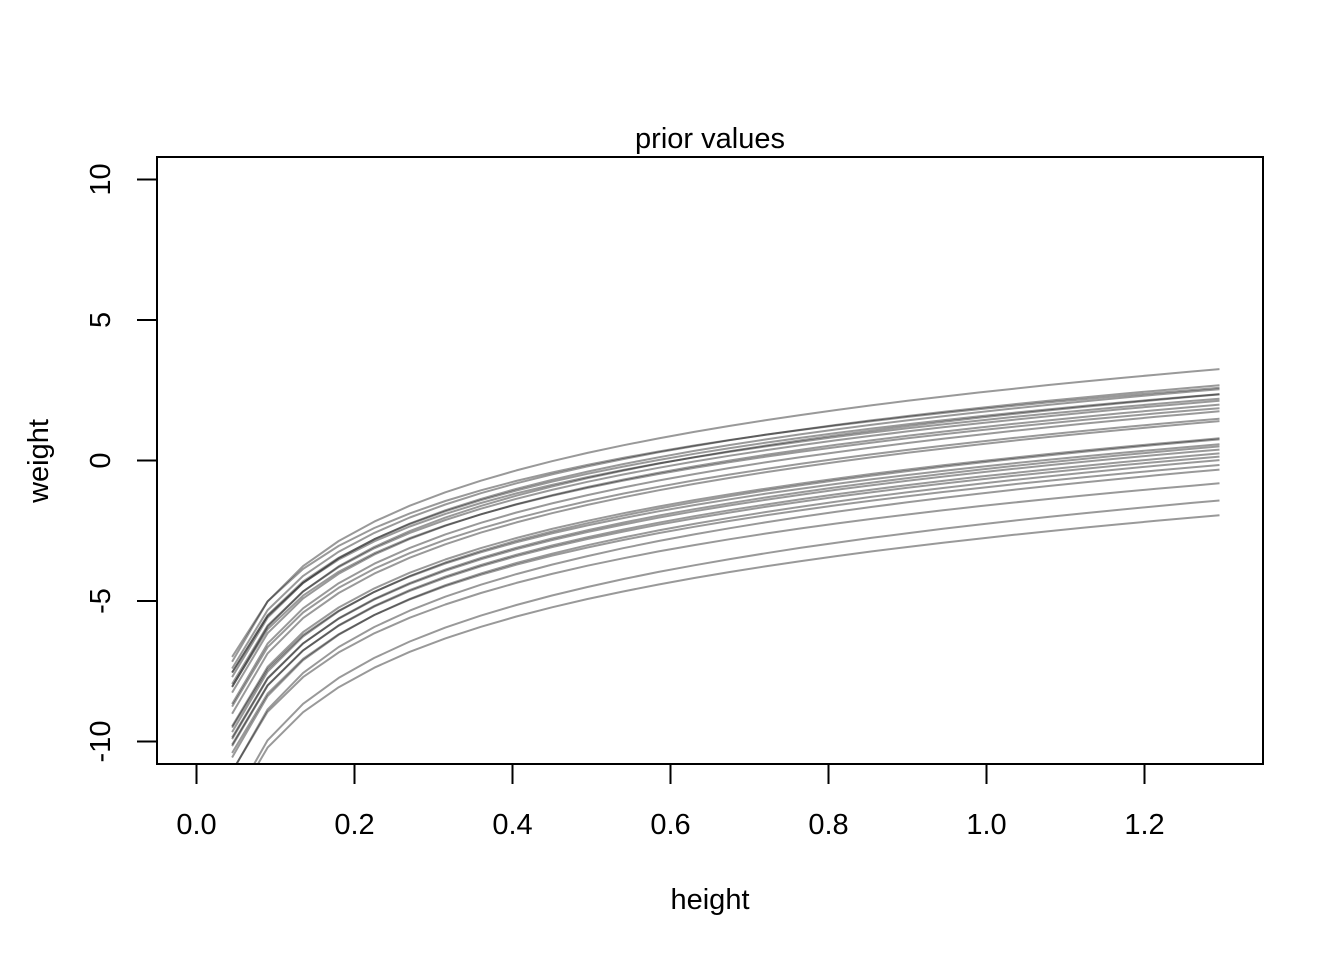 This screenshot has width=1344, height=960. What do you see at coordinates (709, 900) in the screenshot?
I see `x-axis-label: height` at bounding box center [709, 900].